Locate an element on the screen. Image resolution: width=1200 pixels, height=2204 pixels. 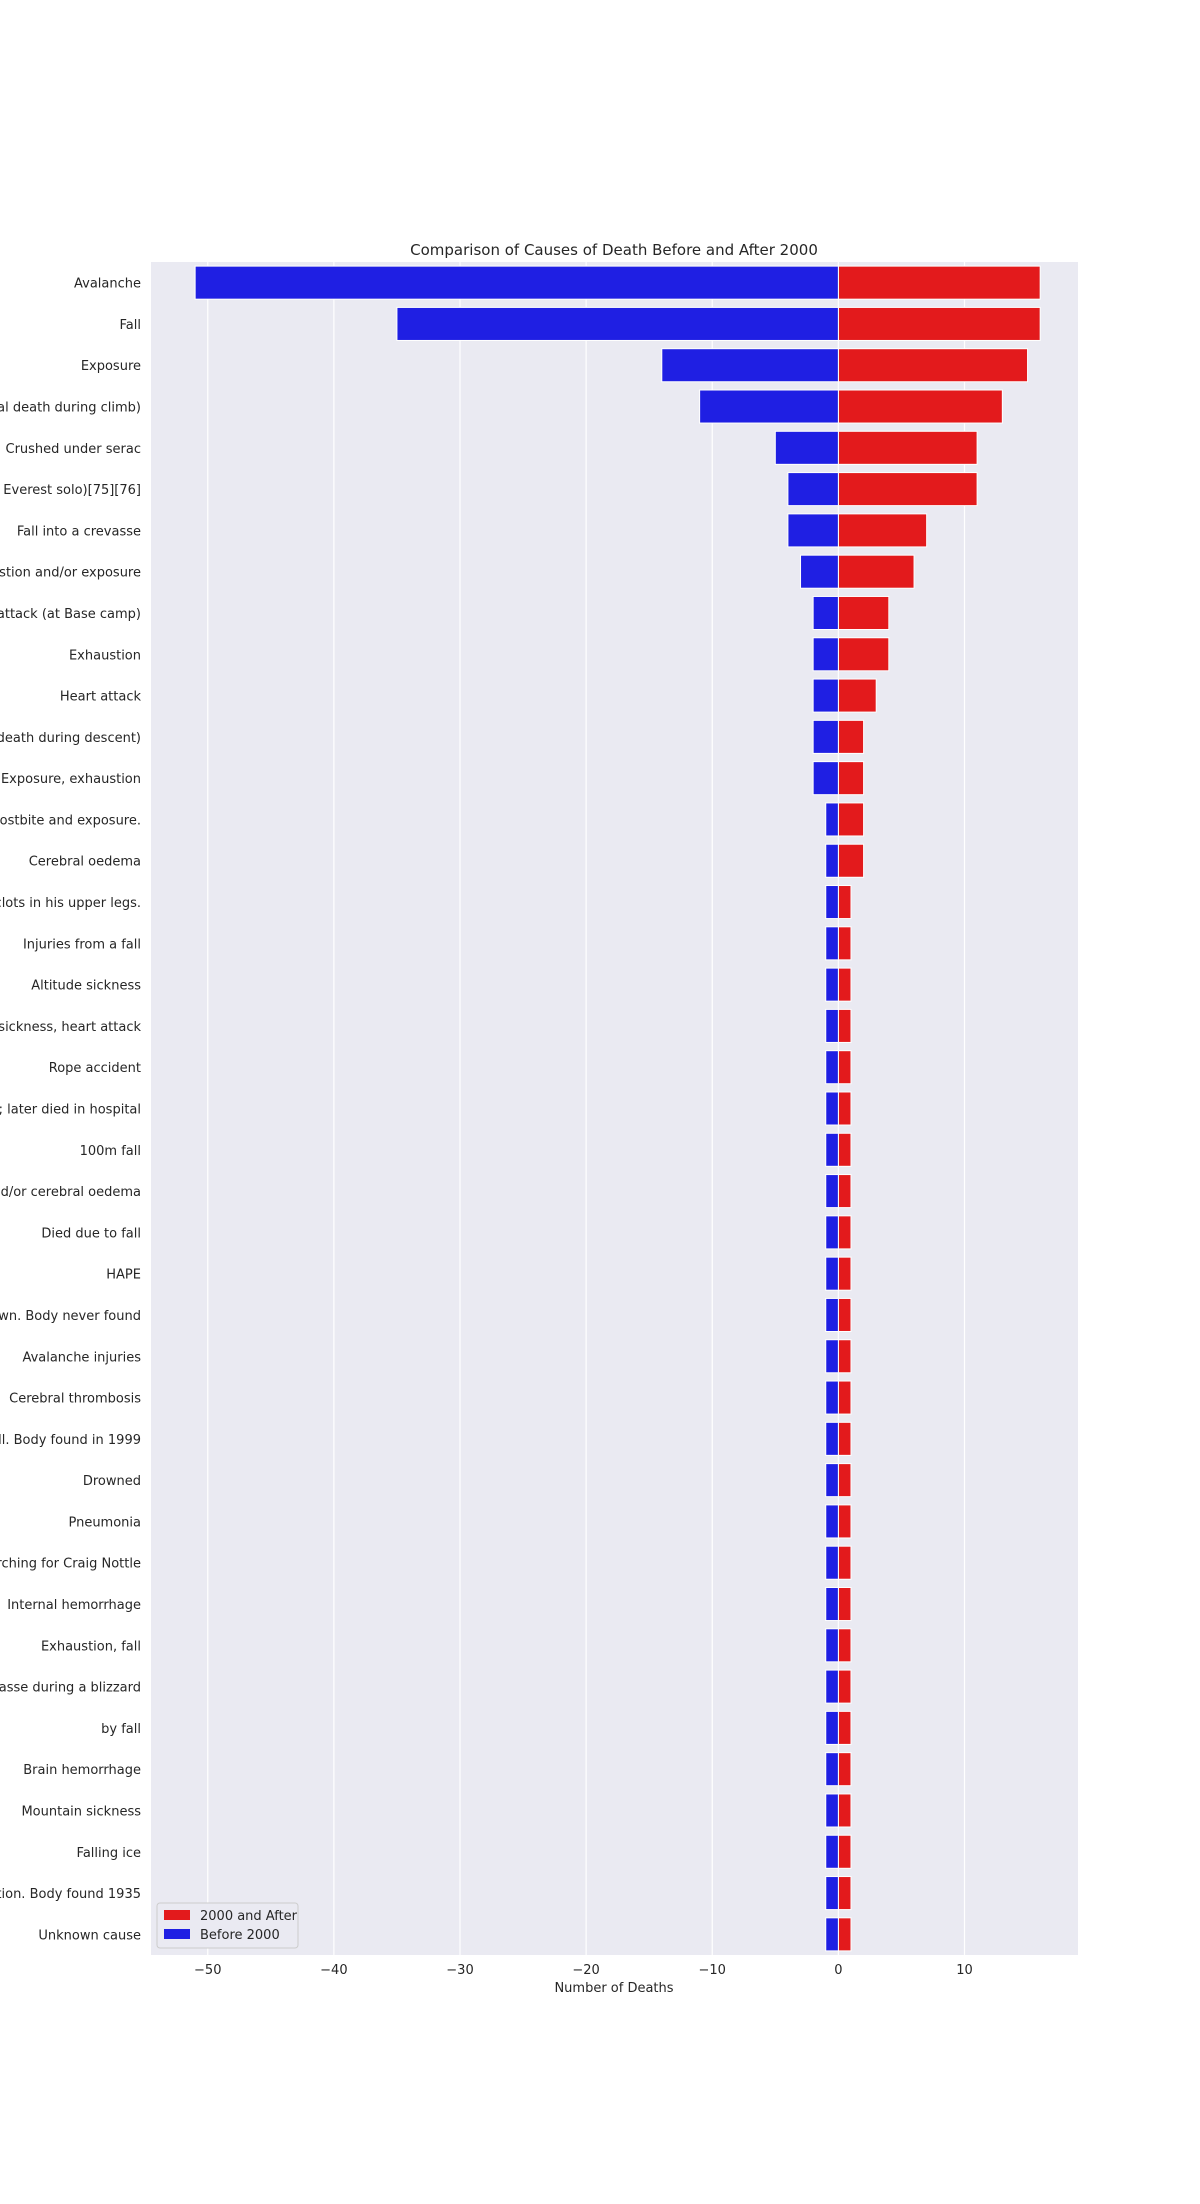
y-tick-label-19: Rope accident is located at coordinates (95, 1068).